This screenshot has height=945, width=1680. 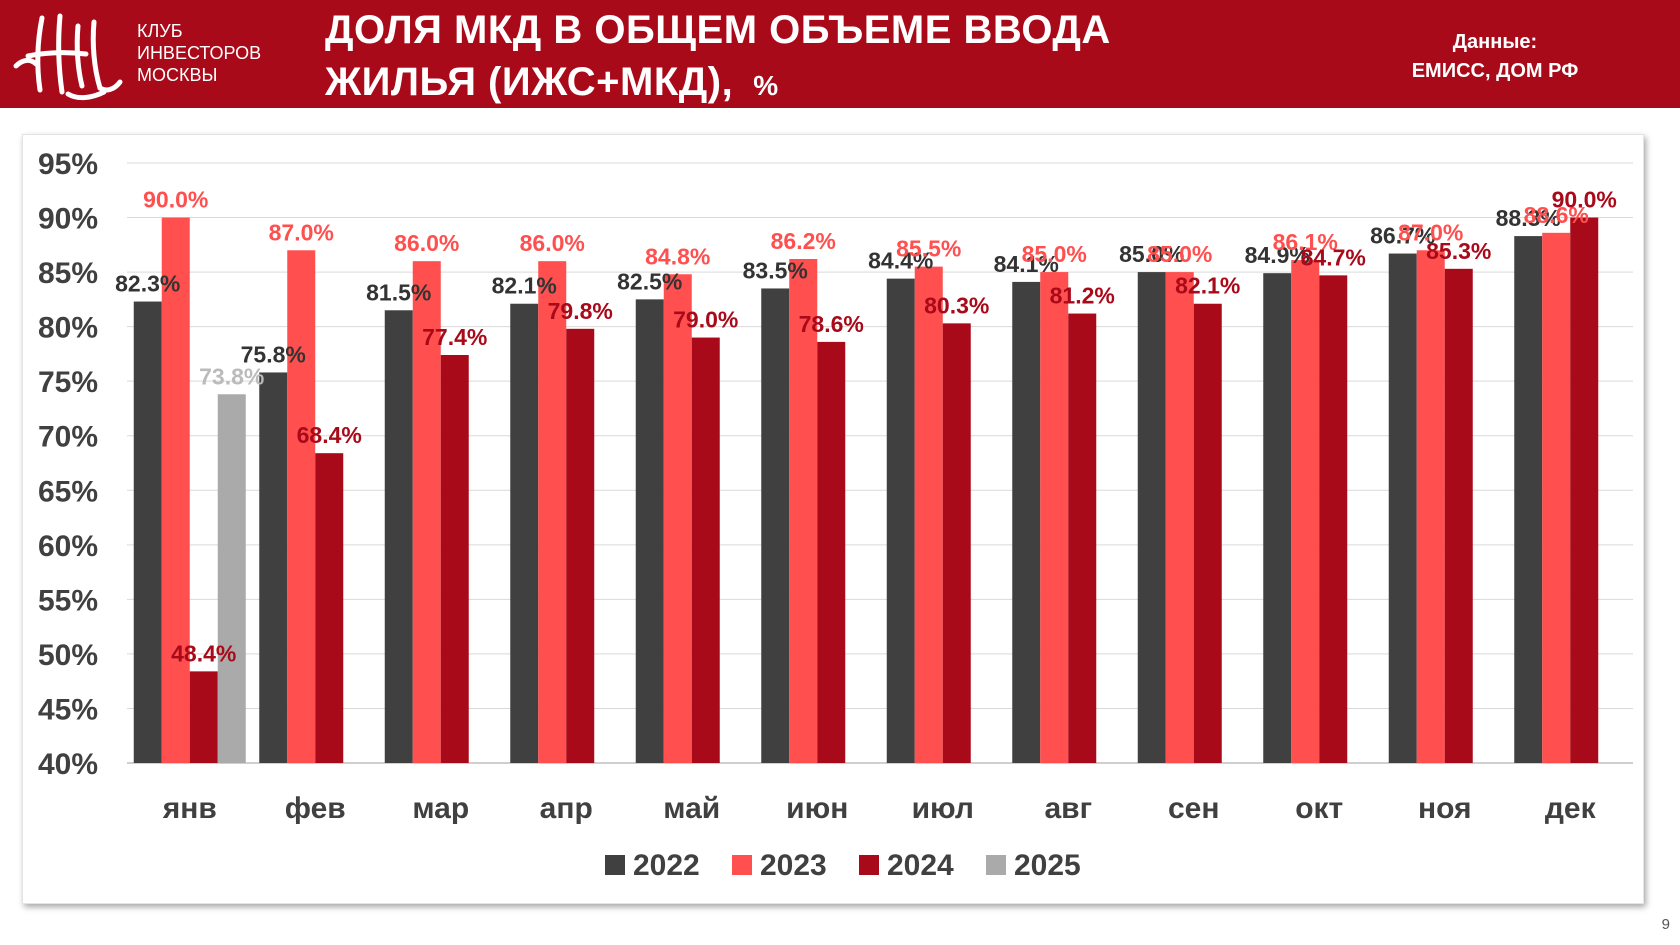 What do you see at coordinates (691, 808) in the screenshot?
I see `x-tick-label: май` at bounding box center [691, 808].